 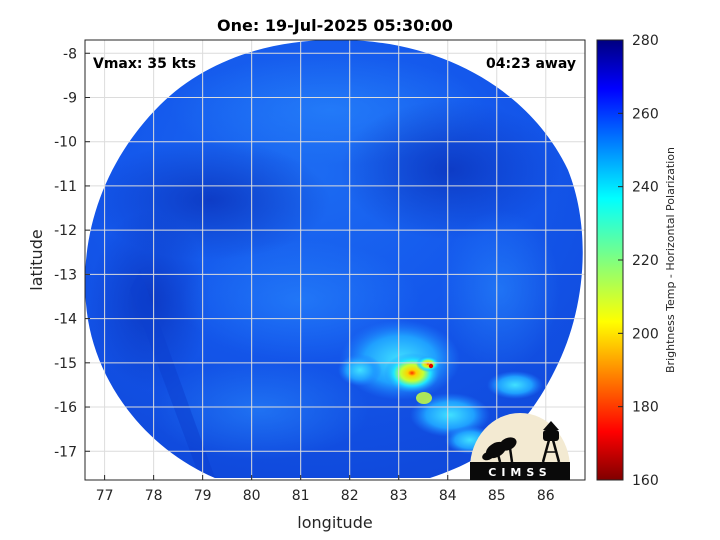 What do you see at coordinates (65, 452) in the screenshot?
I see `y-tick-label: -17` at bounding box center [65, 452].